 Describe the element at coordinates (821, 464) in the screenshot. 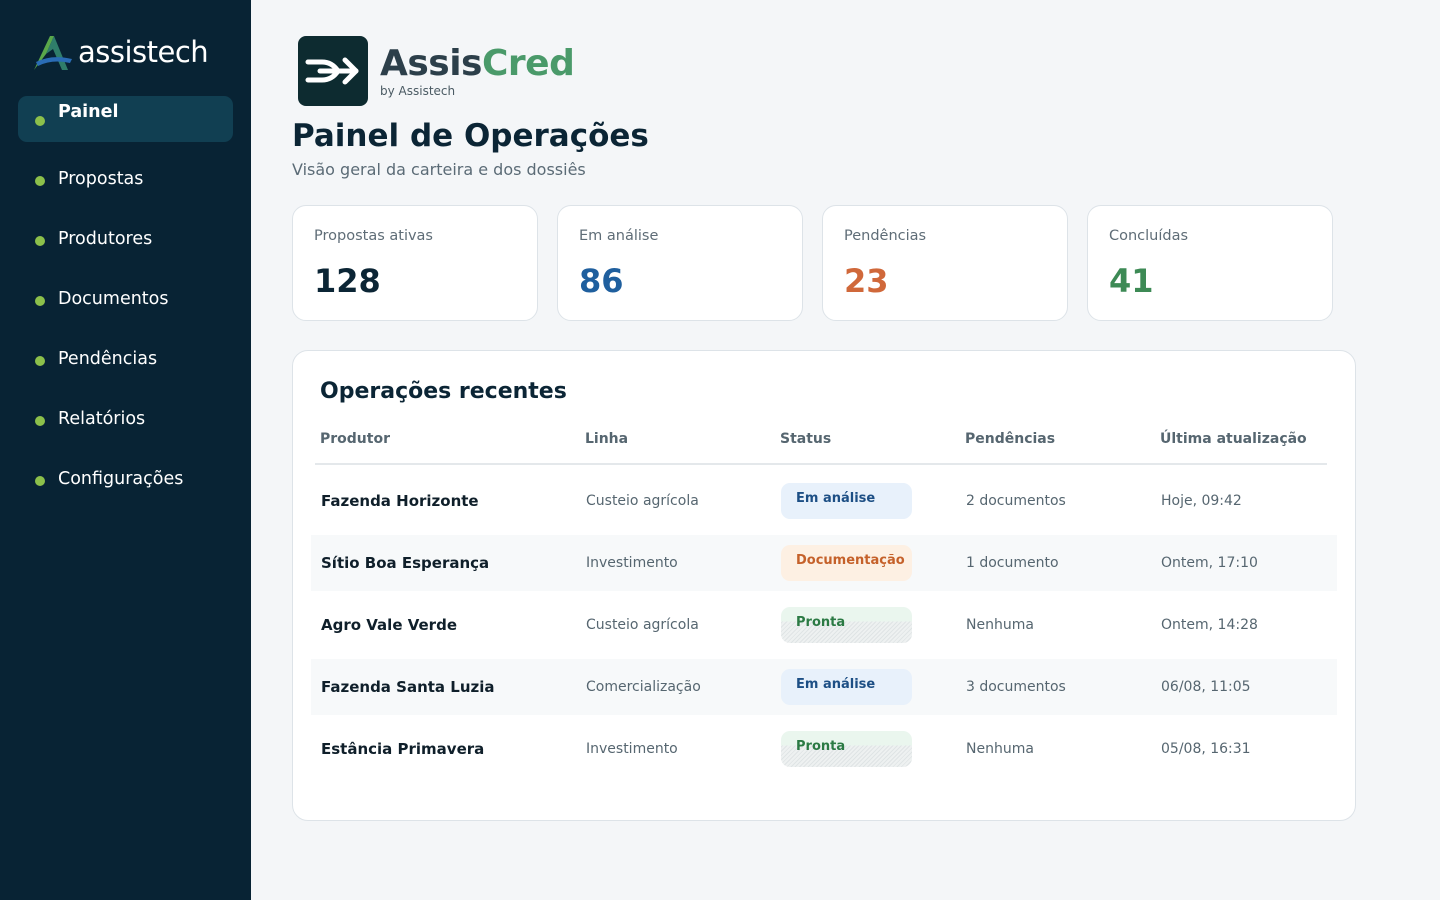

I see `header-divider` at that location.